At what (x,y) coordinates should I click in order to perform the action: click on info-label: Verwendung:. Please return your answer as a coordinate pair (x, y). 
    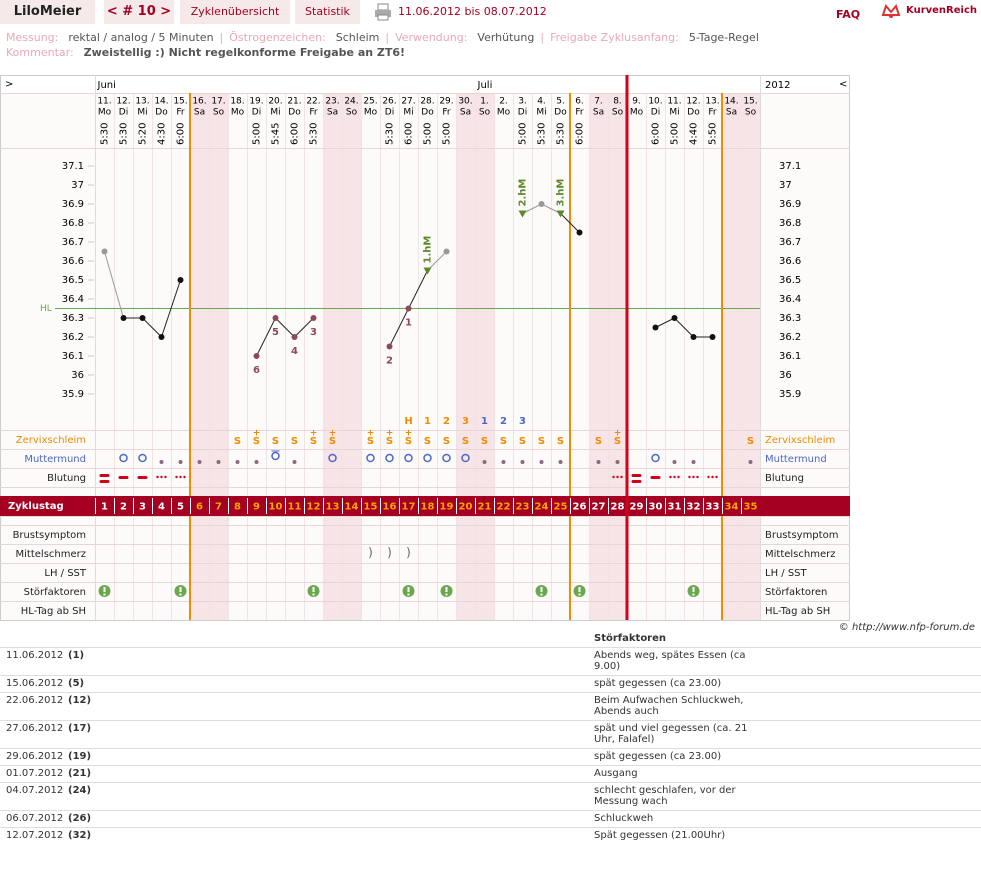
    Looking at the image, I should click on (431, 37).